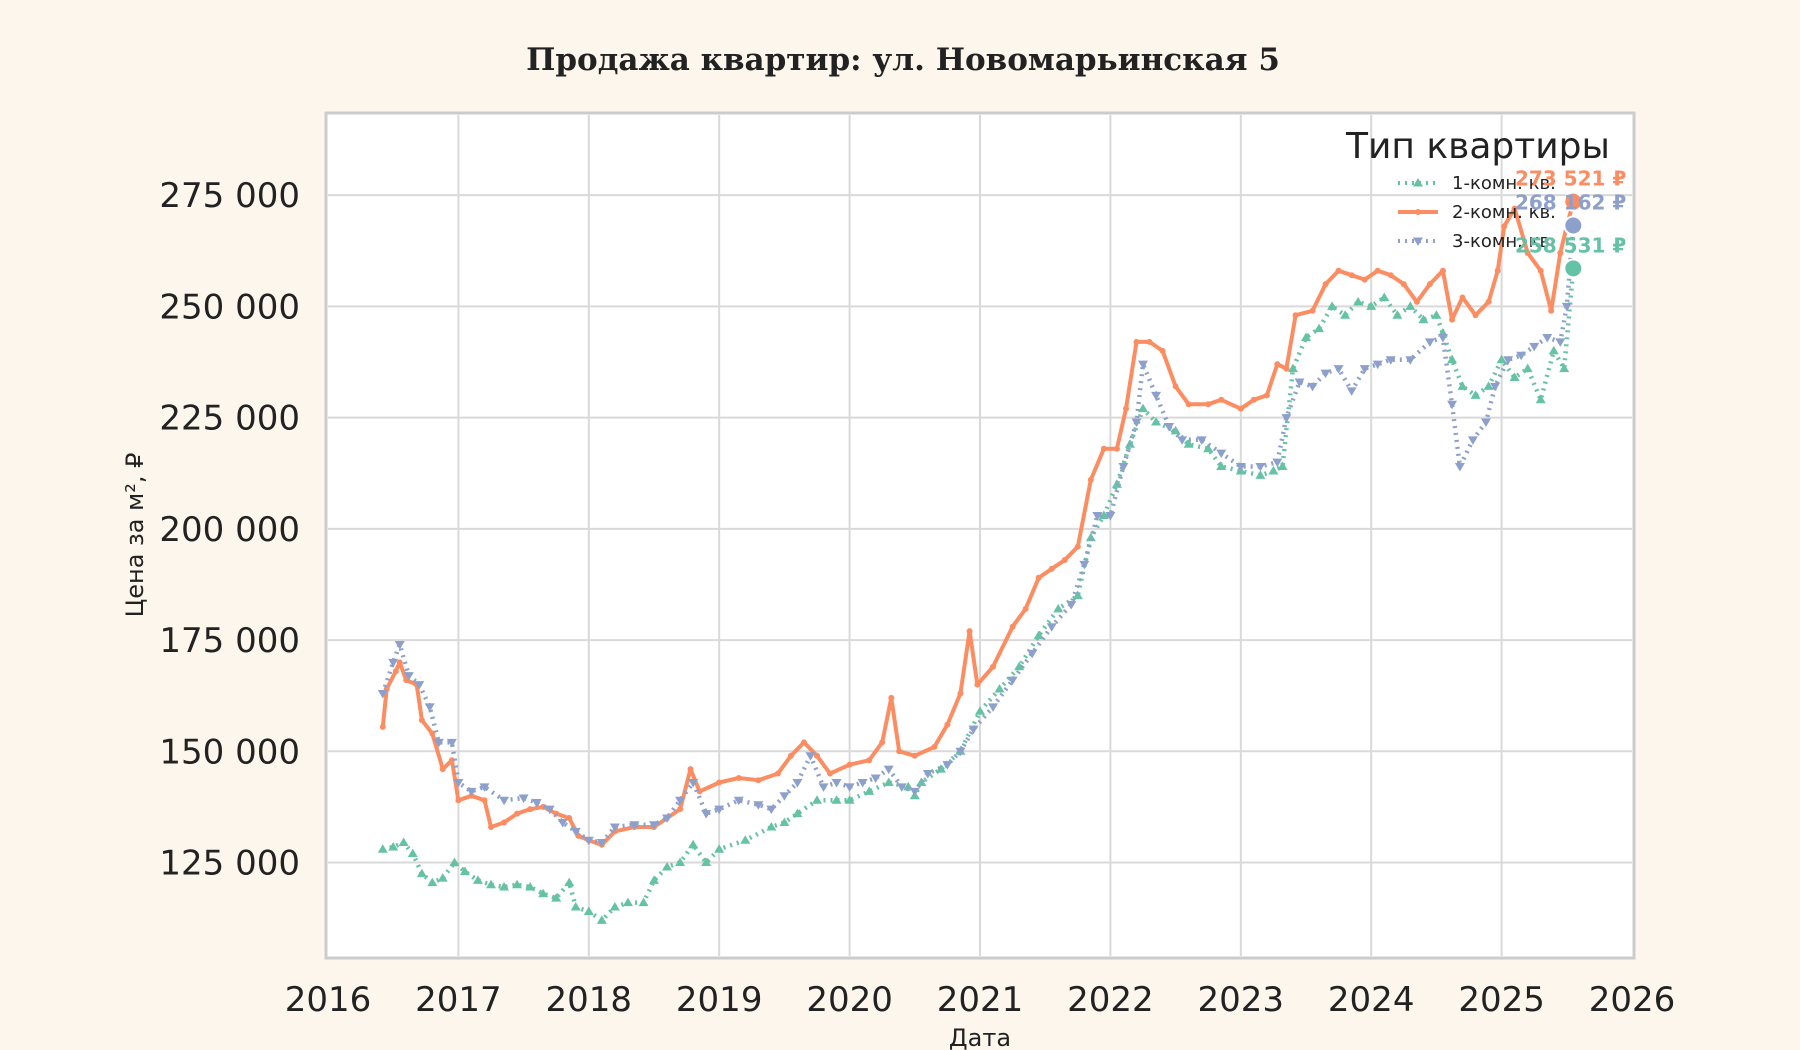 The height and width of the screenshot is (1050, 1800). I want to click on legend-label: 1-комн. кв., so click(1504, 183).